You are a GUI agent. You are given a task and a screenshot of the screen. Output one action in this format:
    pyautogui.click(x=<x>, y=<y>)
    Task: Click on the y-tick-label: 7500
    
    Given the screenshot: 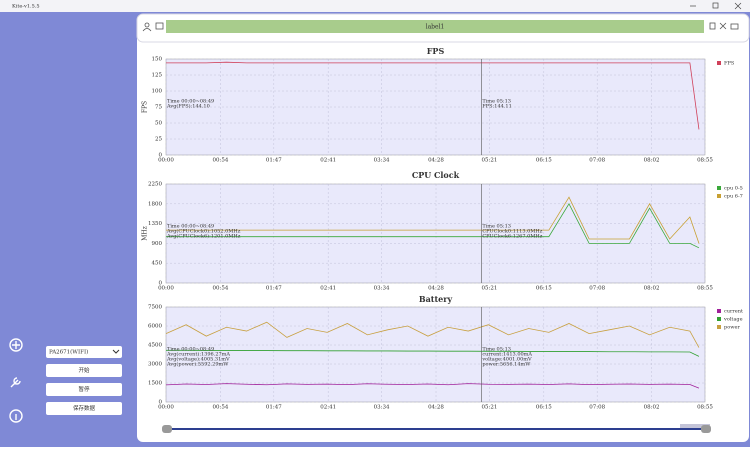 What is the action you would take?
    pyautogui.click(x=155, y=308)
    